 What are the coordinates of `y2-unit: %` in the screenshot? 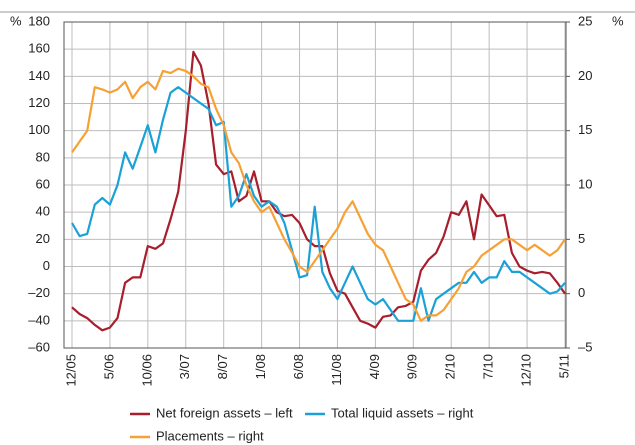 It's located at (618, 20).